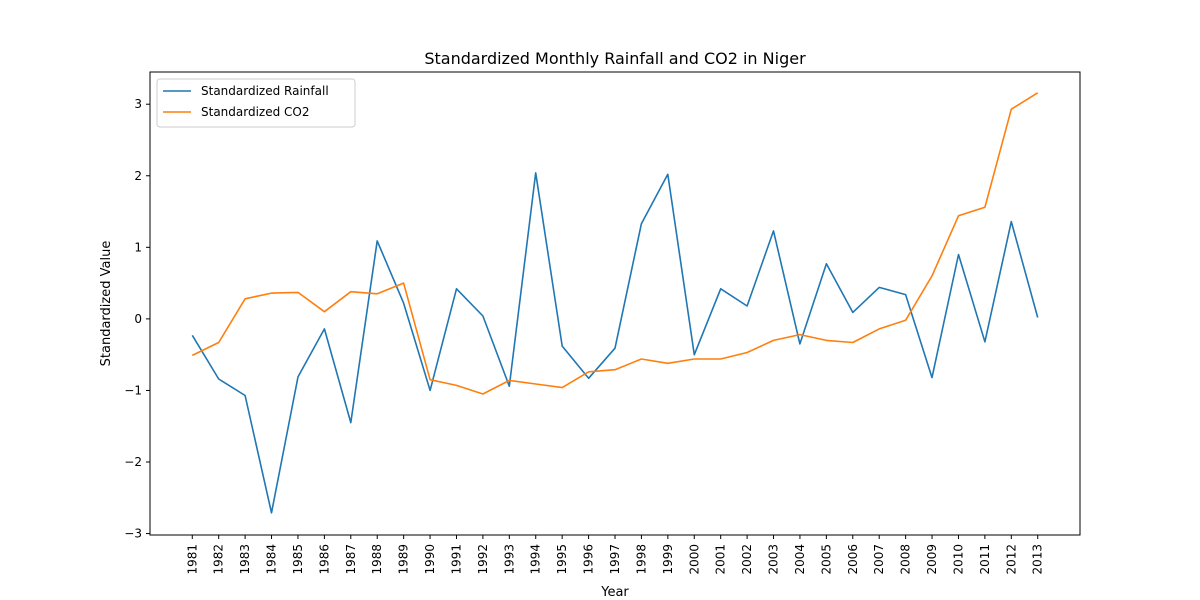 The height and width of the screenshot is (600, 1200). What do you see at coordinates (1038, 559) in the screenshot?
I see `x-tick-label: 2013` at bounding box center [1038, 559].